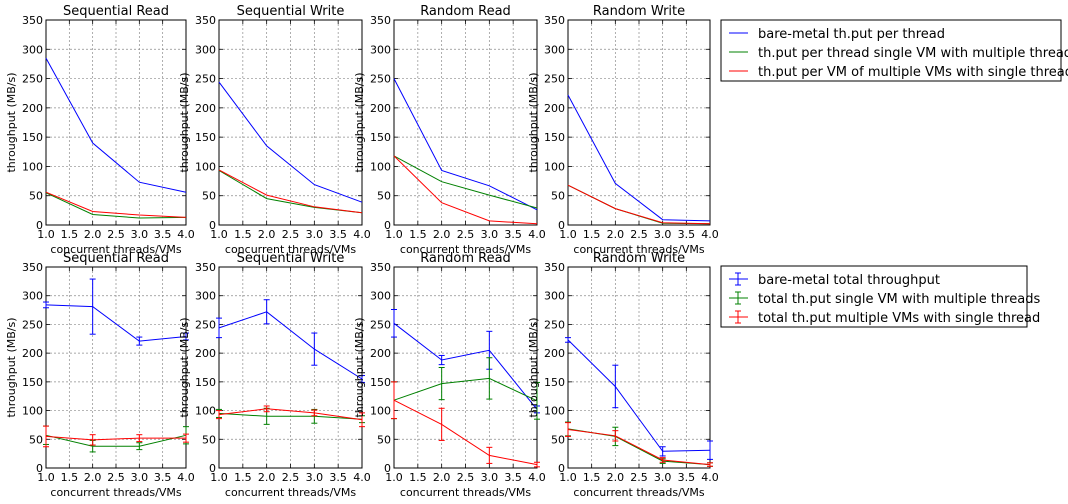 This screenshot has height=504, width=1068. I want to click on x-tick-label: 1.0, so click(219, 234).